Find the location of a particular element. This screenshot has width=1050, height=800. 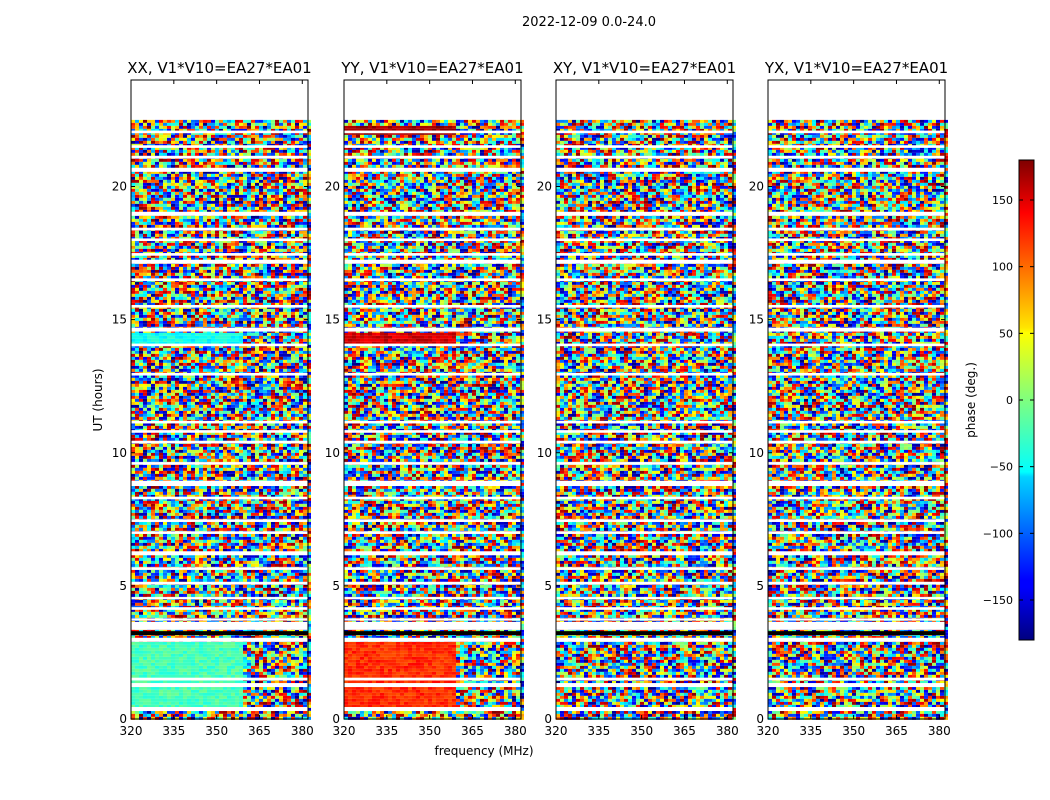

panel-frame is located at coordinates (644, 399).